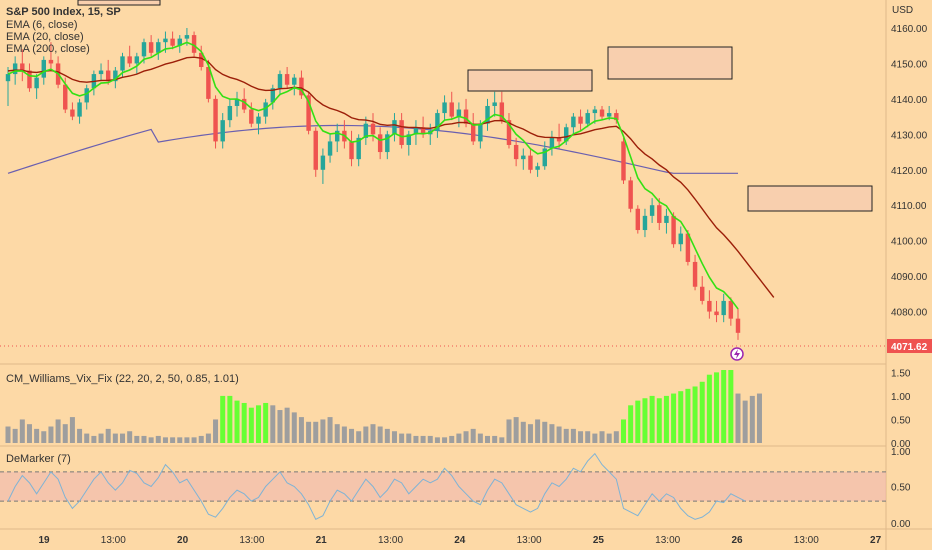 The image size is (932, 550). I want to click on demarker-axis: 1.00 0.50 0.00, so click(901, 488).